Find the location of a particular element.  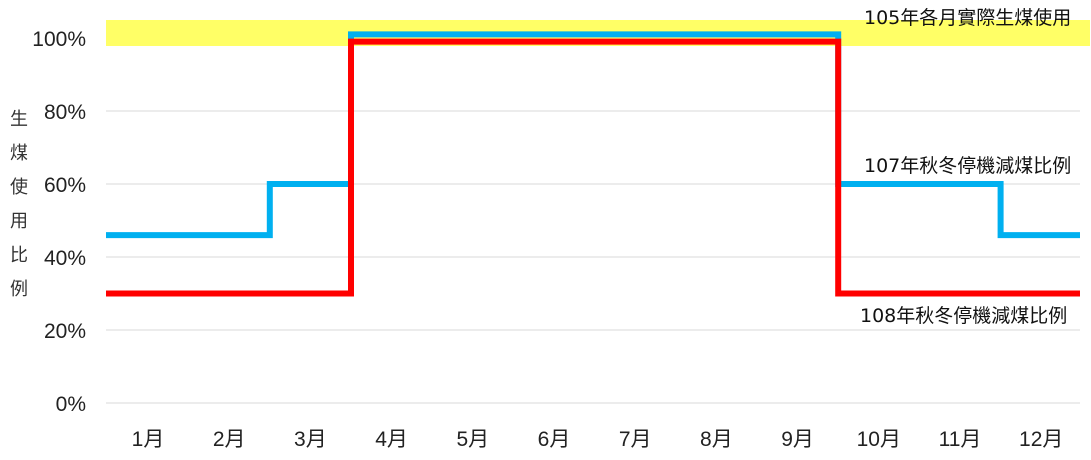

series-label-108: 108年秋冬停機減煤比例 is located at coordinates (963, 316).